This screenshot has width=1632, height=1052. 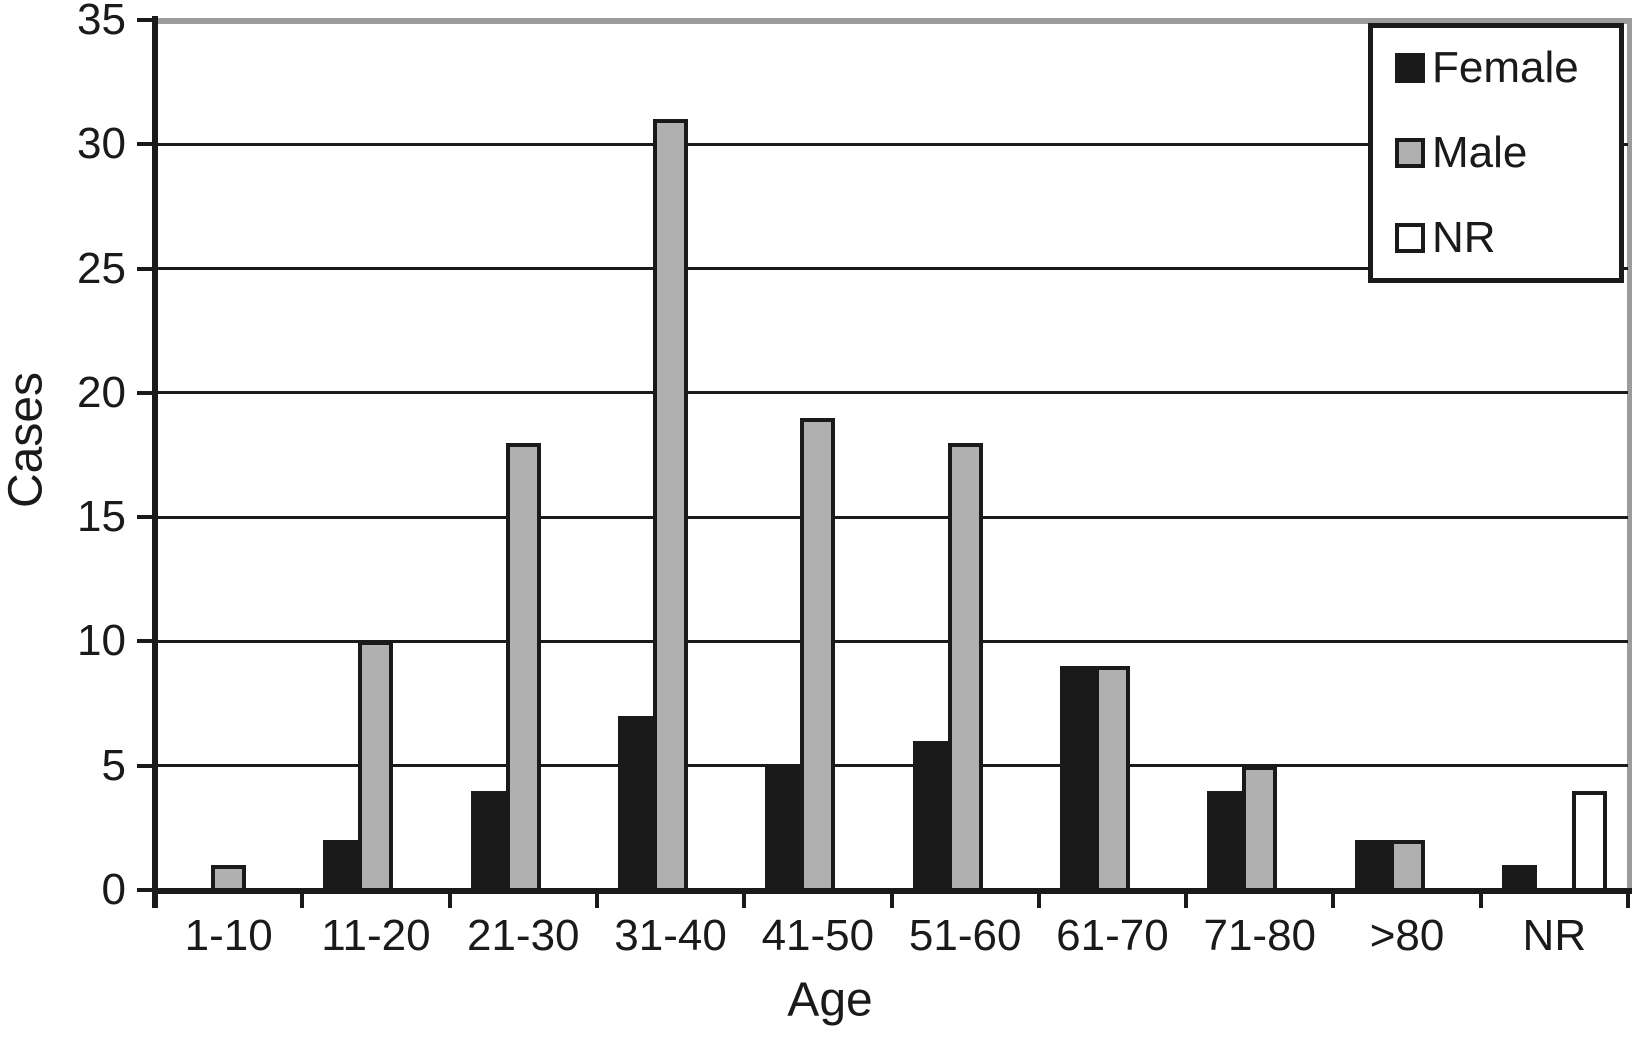 What do you see at coordinates (1410, 153) in the screenshot?
I see `male-swatch-icon` at bounding box center [1410, 153].